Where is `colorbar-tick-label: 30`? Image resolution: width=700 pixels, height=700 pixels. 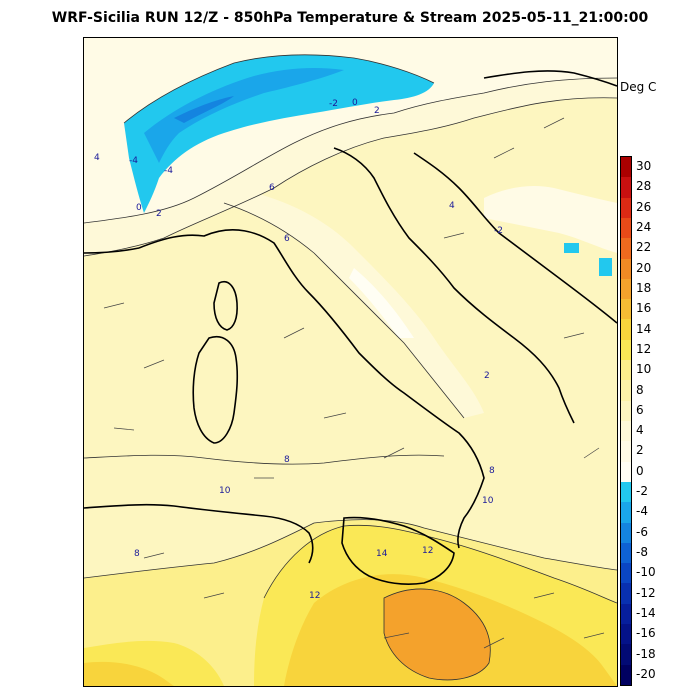
colorbar-tick-label: 30 is located at coordinates (644, 166).